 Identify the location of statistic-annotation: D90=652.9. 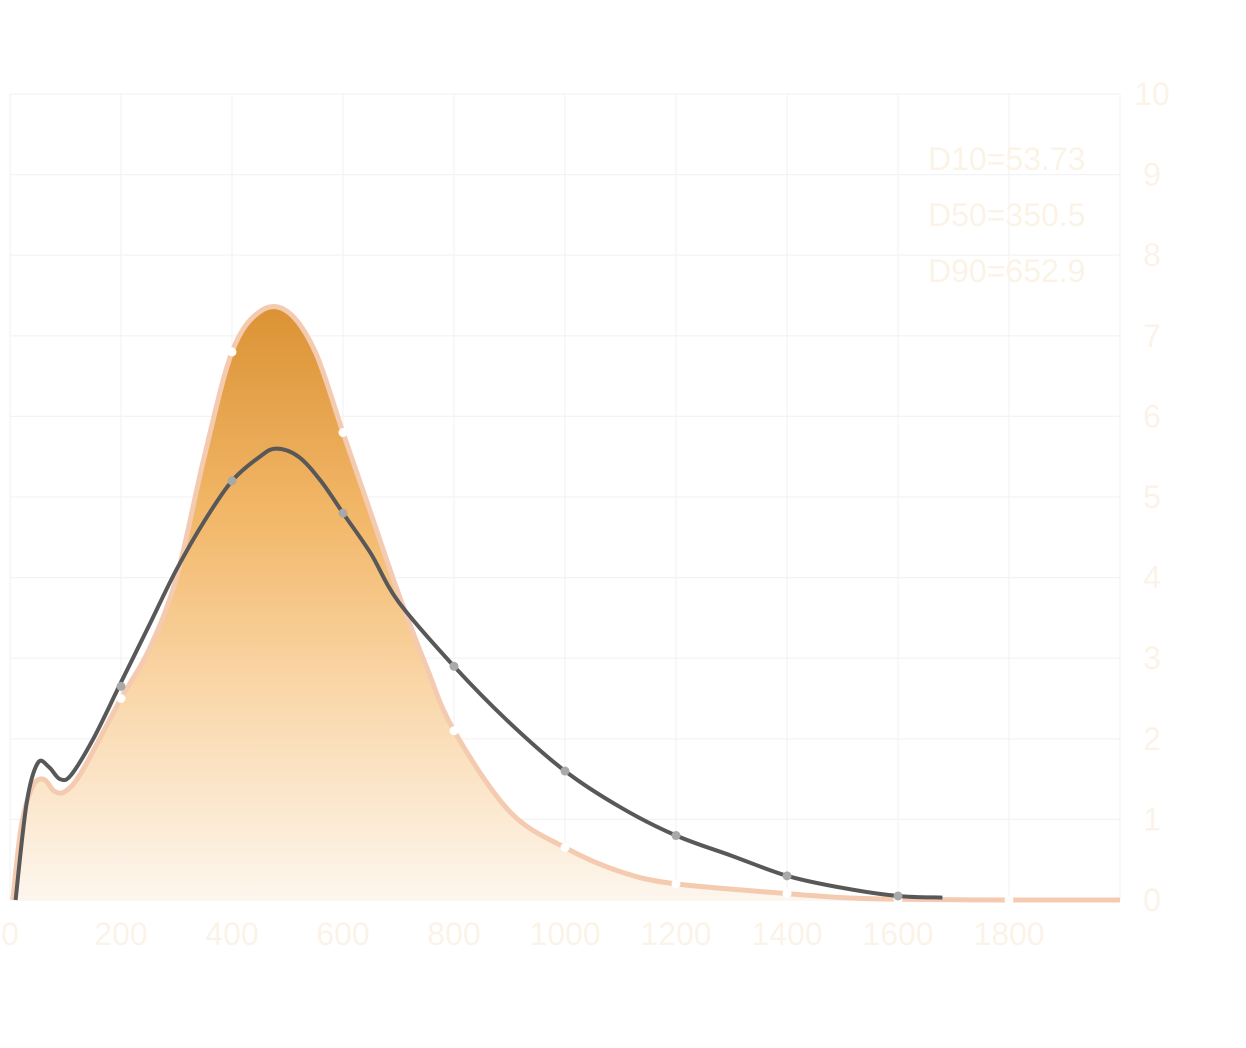
(1006, 271).